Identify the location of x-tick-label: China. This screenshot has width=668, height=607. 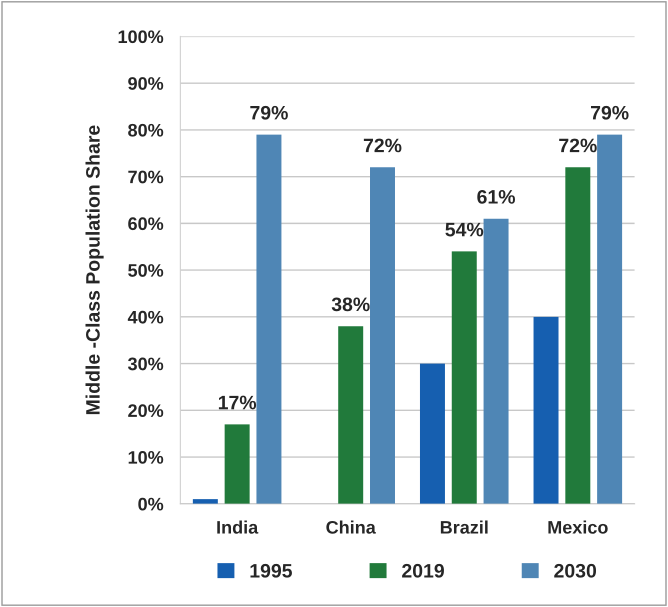
(351, 527).